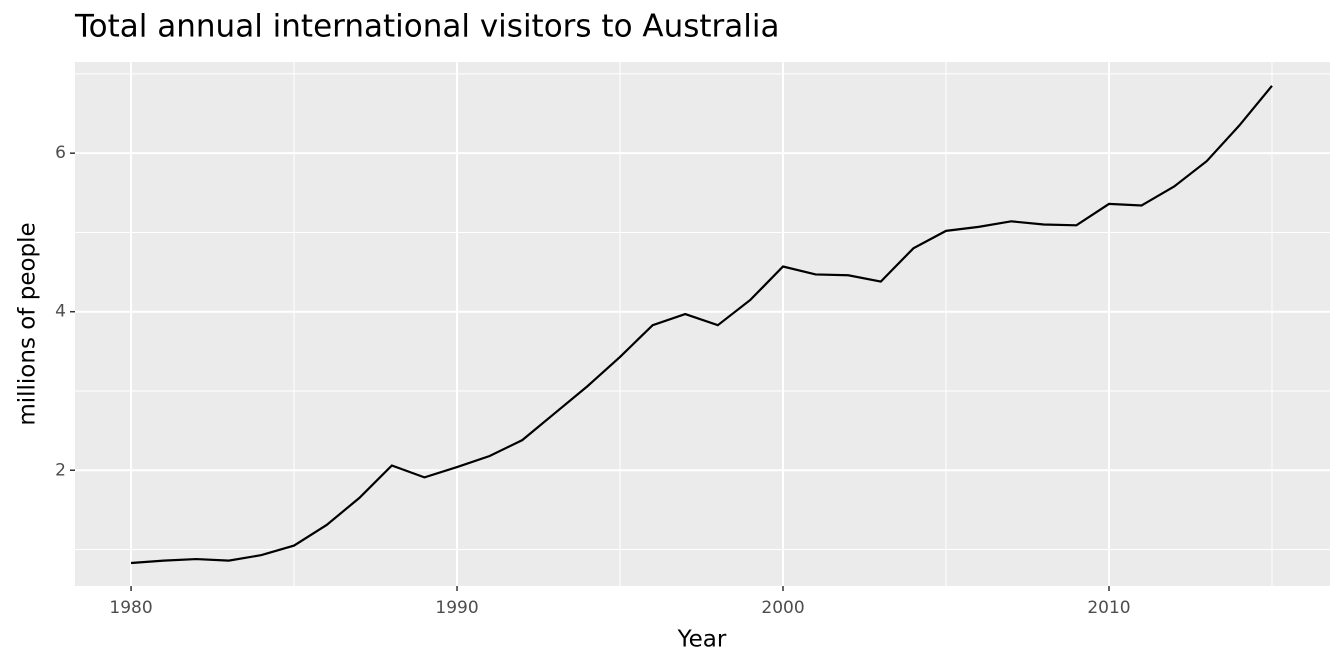 This screenshot has height=672, width=1344. What do you see at coordinates (456, 608) in the screenshot?
I see `x-tick-label: 1990` at bounding box center [456, 608].